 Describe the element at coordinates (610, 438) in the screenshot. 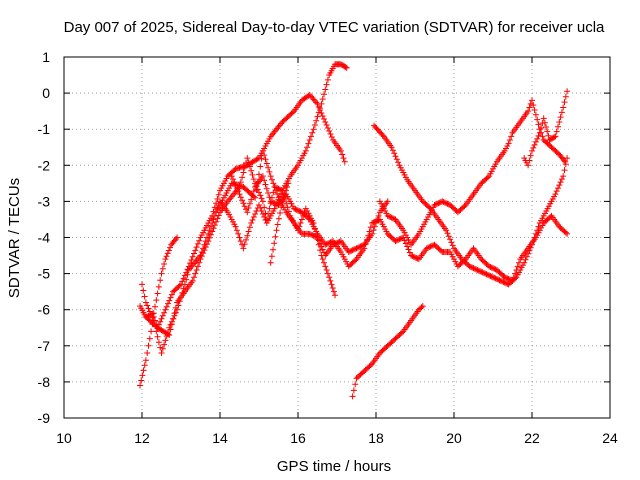

I see `x-tick-label: 24` at that location.